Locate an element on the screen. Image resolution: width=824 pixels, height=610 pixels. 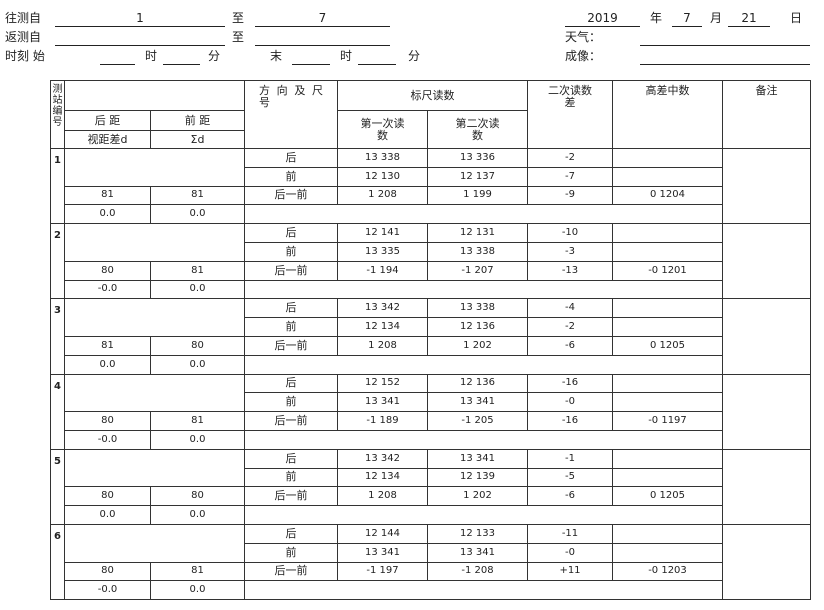
first-reading: 13 342 is located at coordinates (382, 458).